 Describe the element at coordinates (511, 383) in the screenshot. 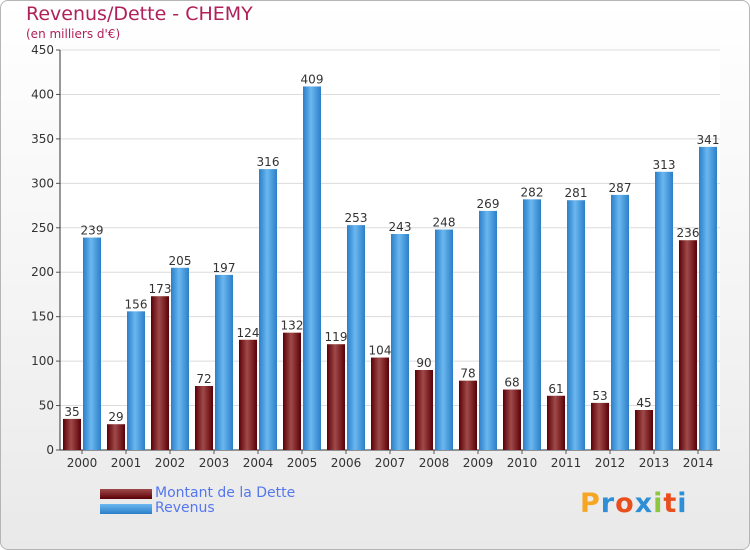

I see `data-label-dette: 68` at that location.